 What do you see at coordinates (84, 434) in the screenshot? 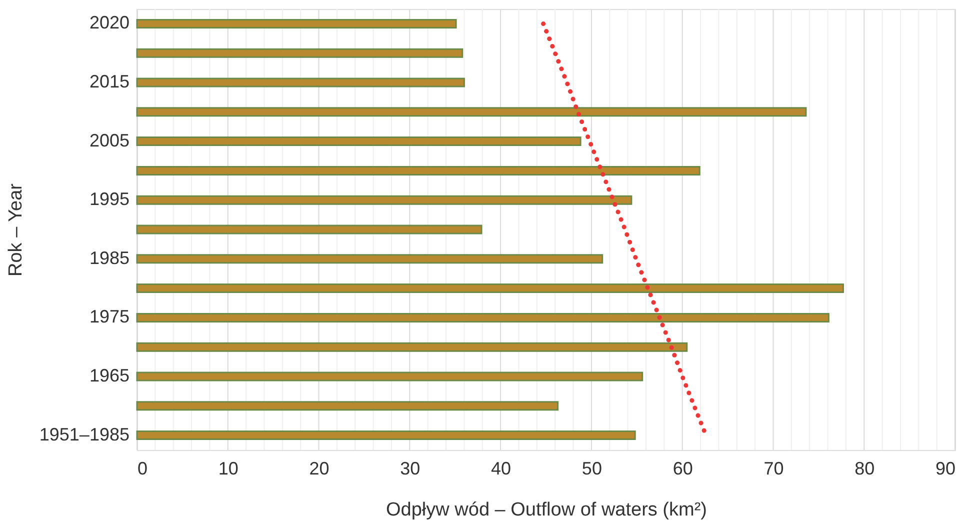
I see `y-tick-label: 1951–1985` at bounding box center [84, 434].